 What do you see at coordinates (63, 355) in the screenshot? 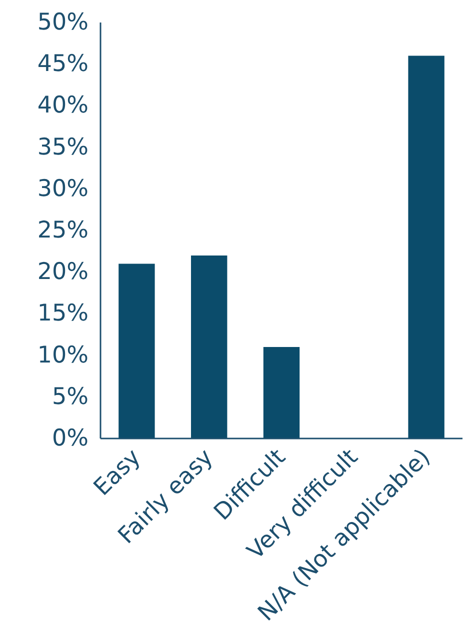
I see `y-tick-label: 10%` at bounding box center [63, 355].